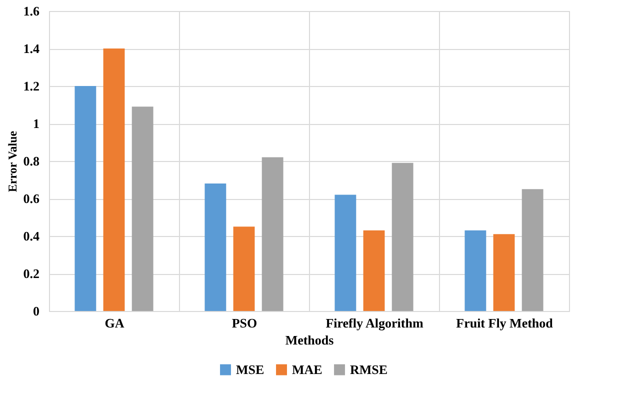 The width and height of the screenshot is (630, 420). I want to click on y-tick-label: 0, so click(36, 311).